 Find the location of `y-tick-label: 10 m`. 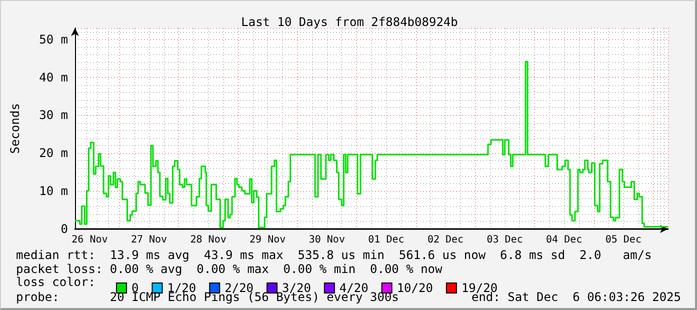

y-tick-label: 10 m is located at coordinates (53, 191).